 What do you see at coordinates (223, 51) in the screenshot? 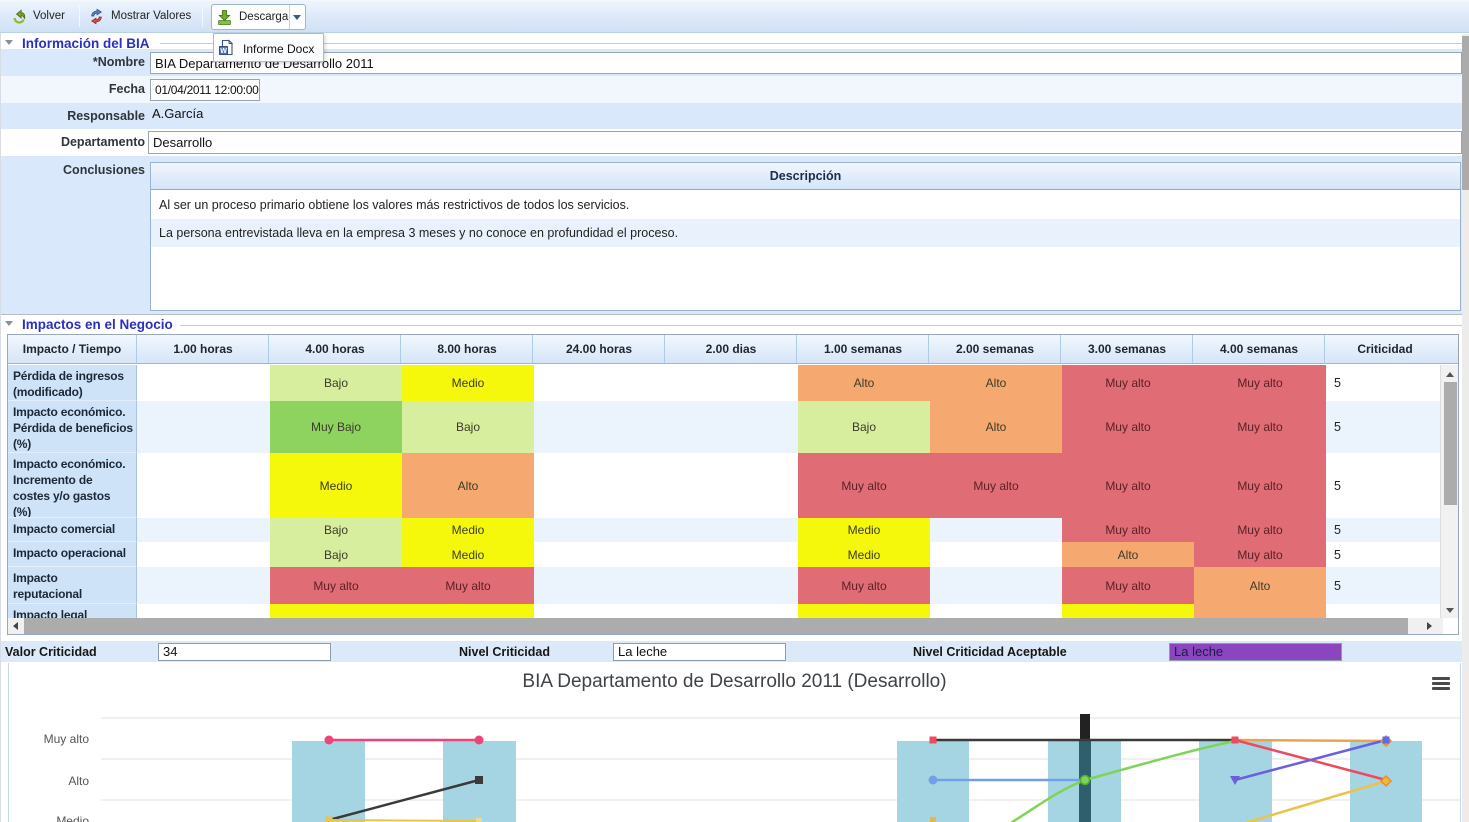
I see `svg-text: W` at bounding box center [223, 51].